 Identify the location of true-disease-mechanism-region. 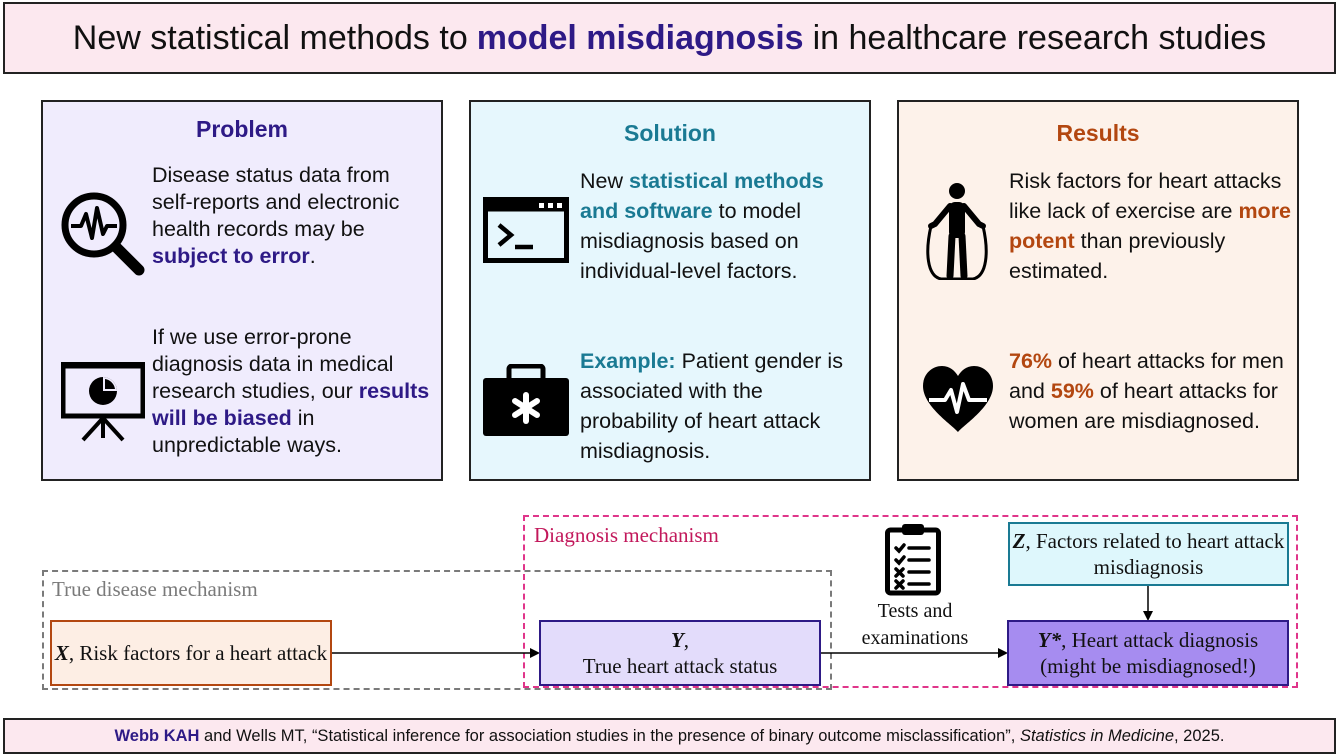
(437, 630).